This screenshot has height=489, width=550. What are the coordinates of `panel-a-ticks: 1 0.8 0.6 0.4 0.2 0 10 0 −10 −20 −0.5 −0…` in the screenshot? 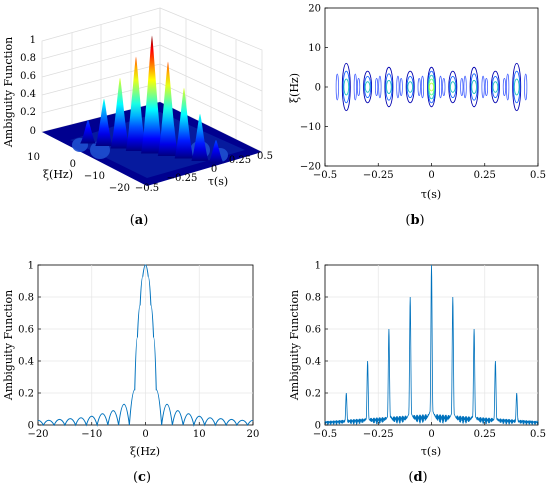 It's located at (146, 114).